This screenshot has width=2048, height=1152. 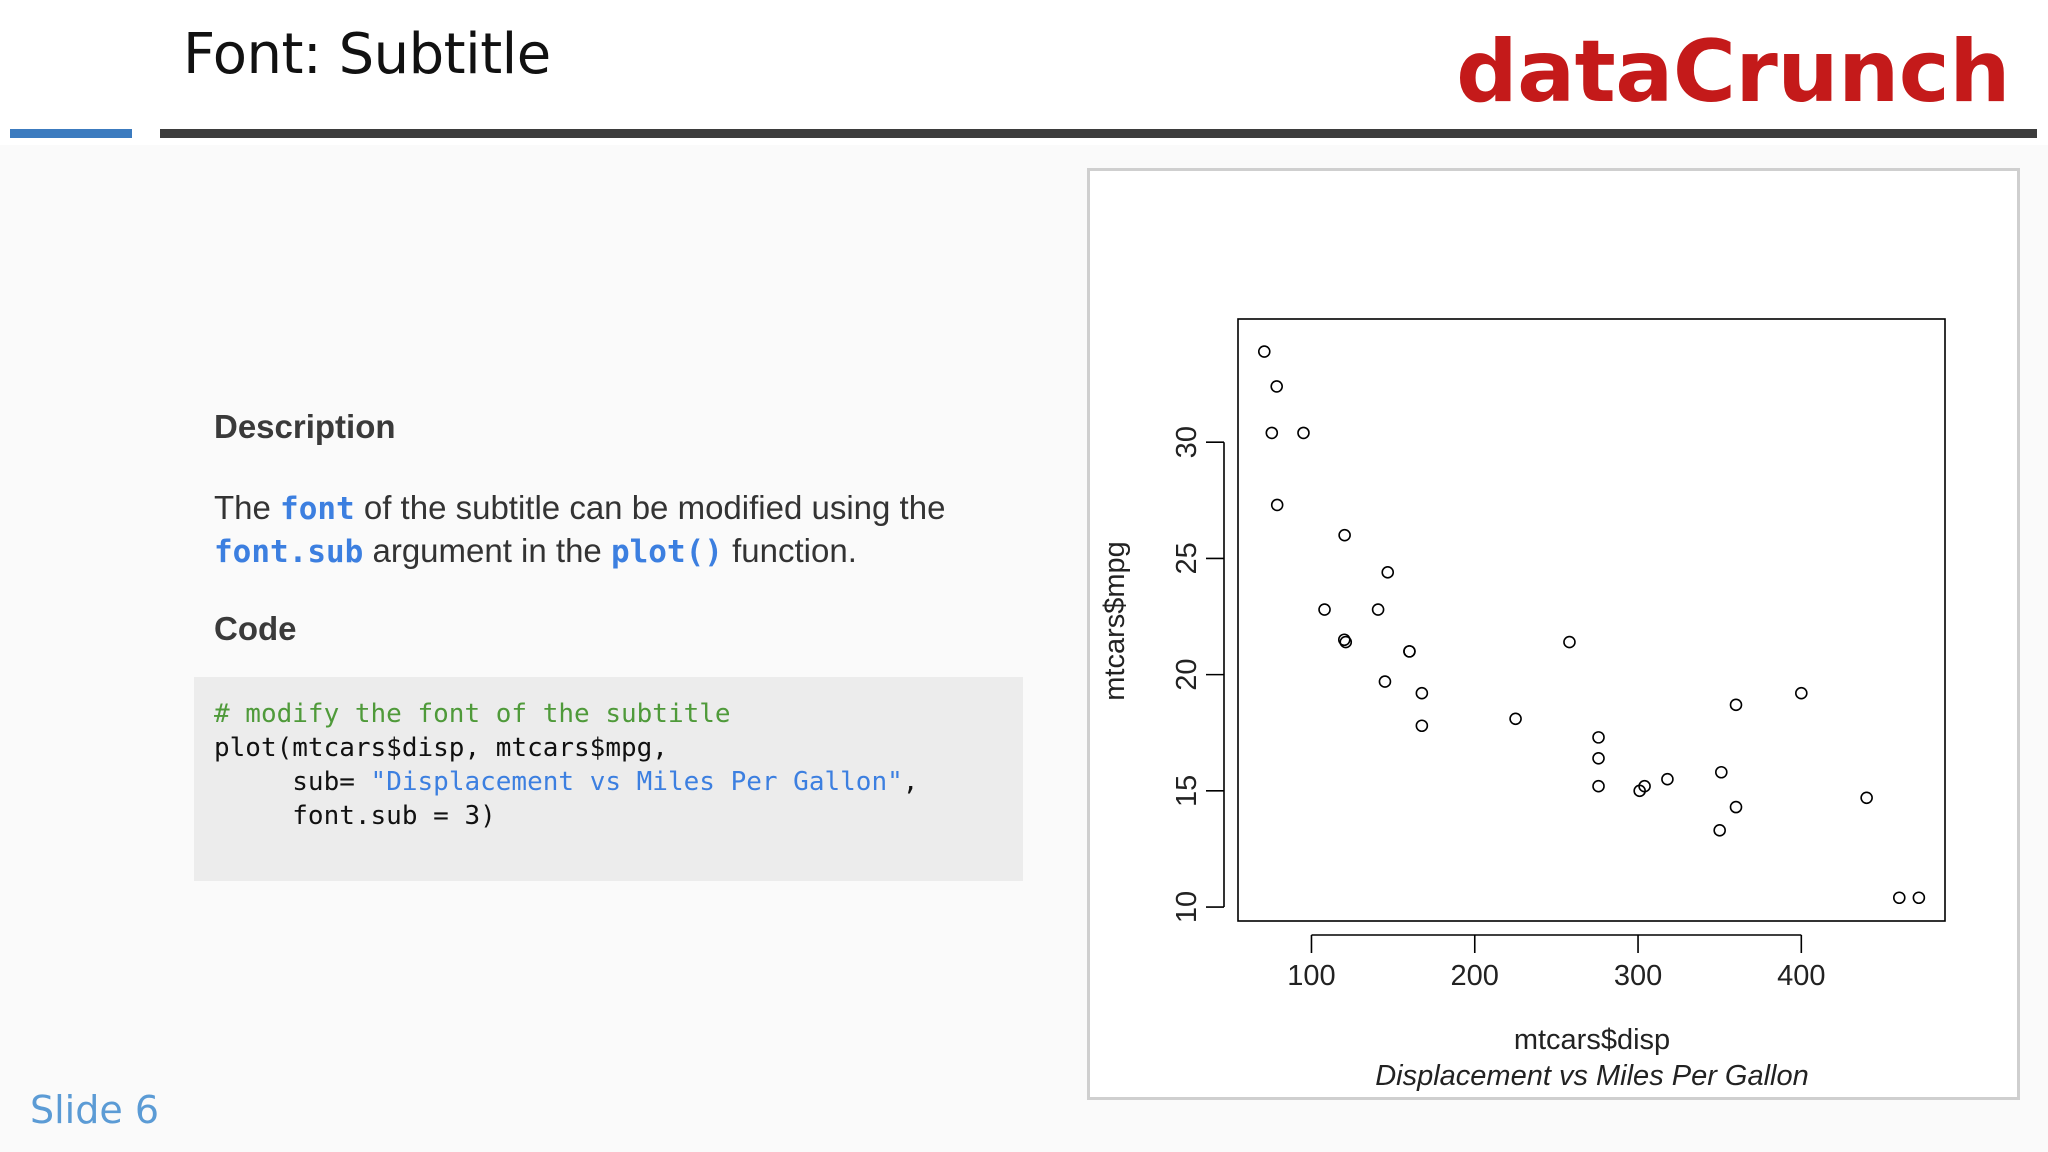 What do you see at coordinates (71, 133) in the screenshot?
I see `title-accent-rule` at bounding box center [71, 133].